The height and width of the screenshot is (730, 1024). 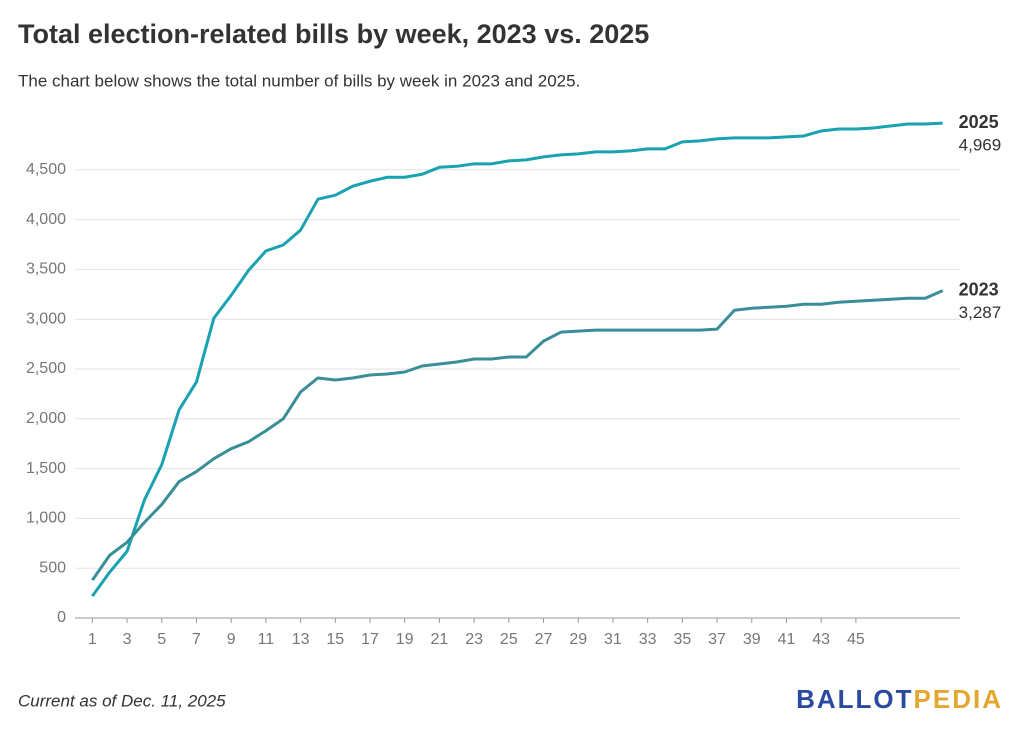 I want to click on y-tick-label: 500, so click(x=52, y=567).